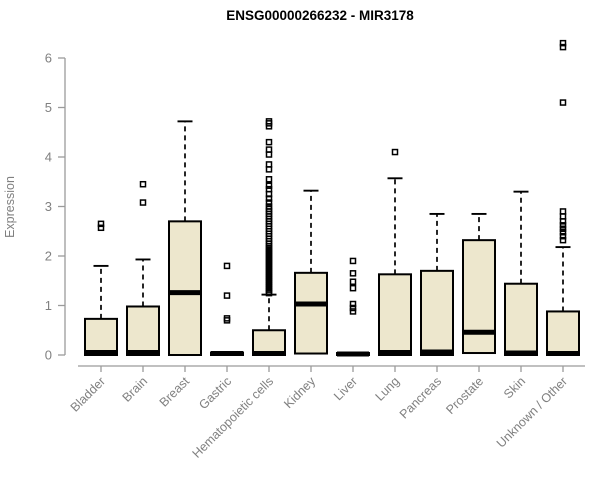 The image size is (600, 500). I want to click on x-tick-label-lung: Lung, so click(388, 389).